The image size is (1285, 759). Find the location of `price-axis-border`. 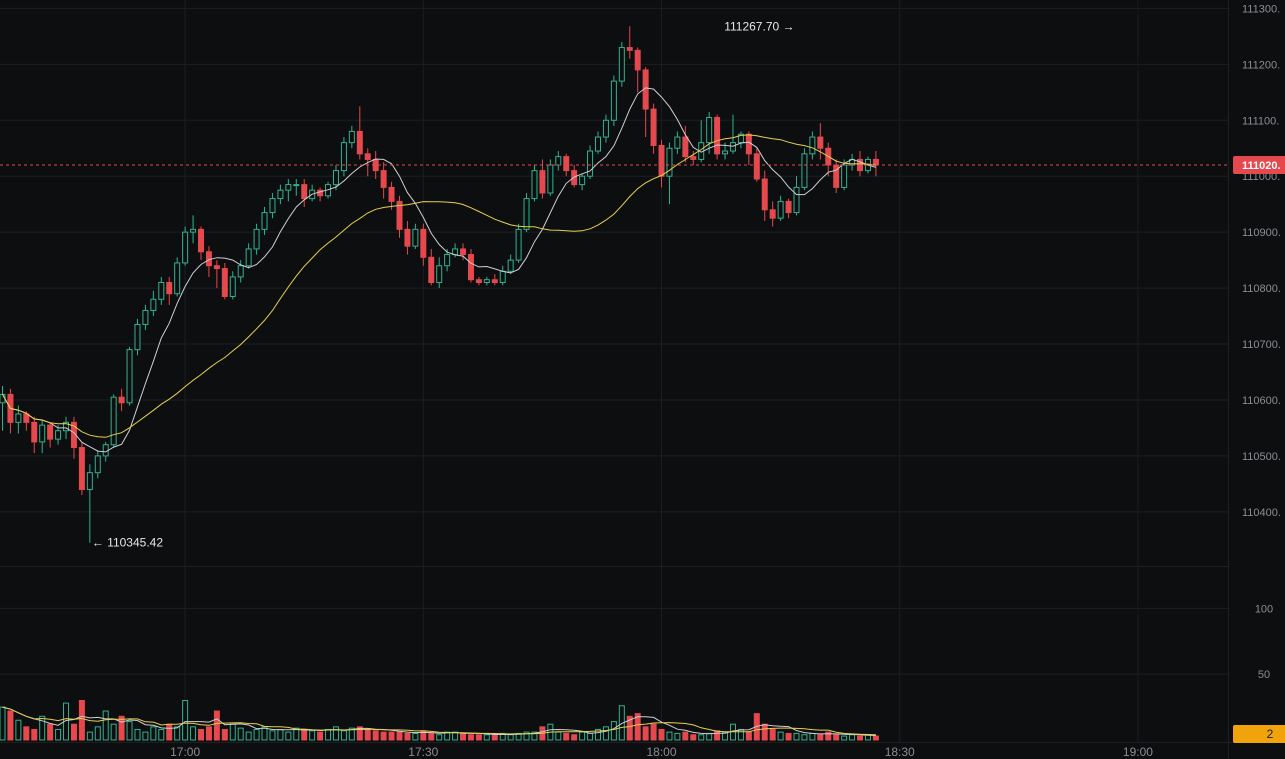

price-axis-border is located at coordinates (1228, 379).